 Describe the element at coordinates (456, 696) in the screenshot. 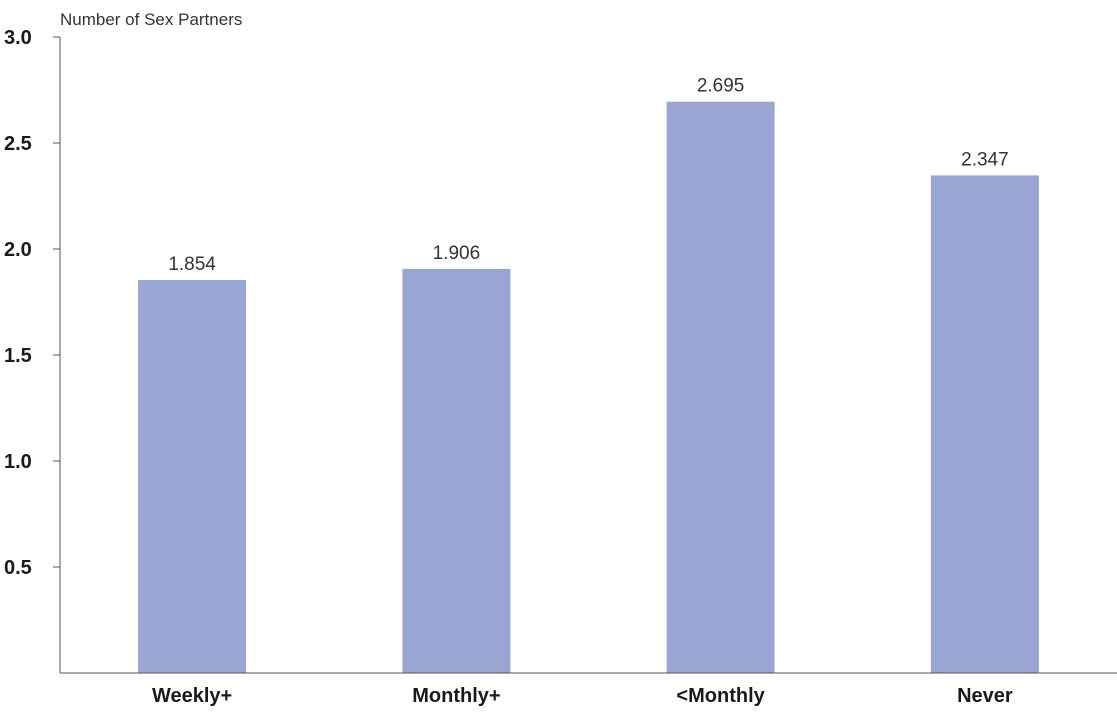

I see `x-tick-label: Monthly+` at that location.